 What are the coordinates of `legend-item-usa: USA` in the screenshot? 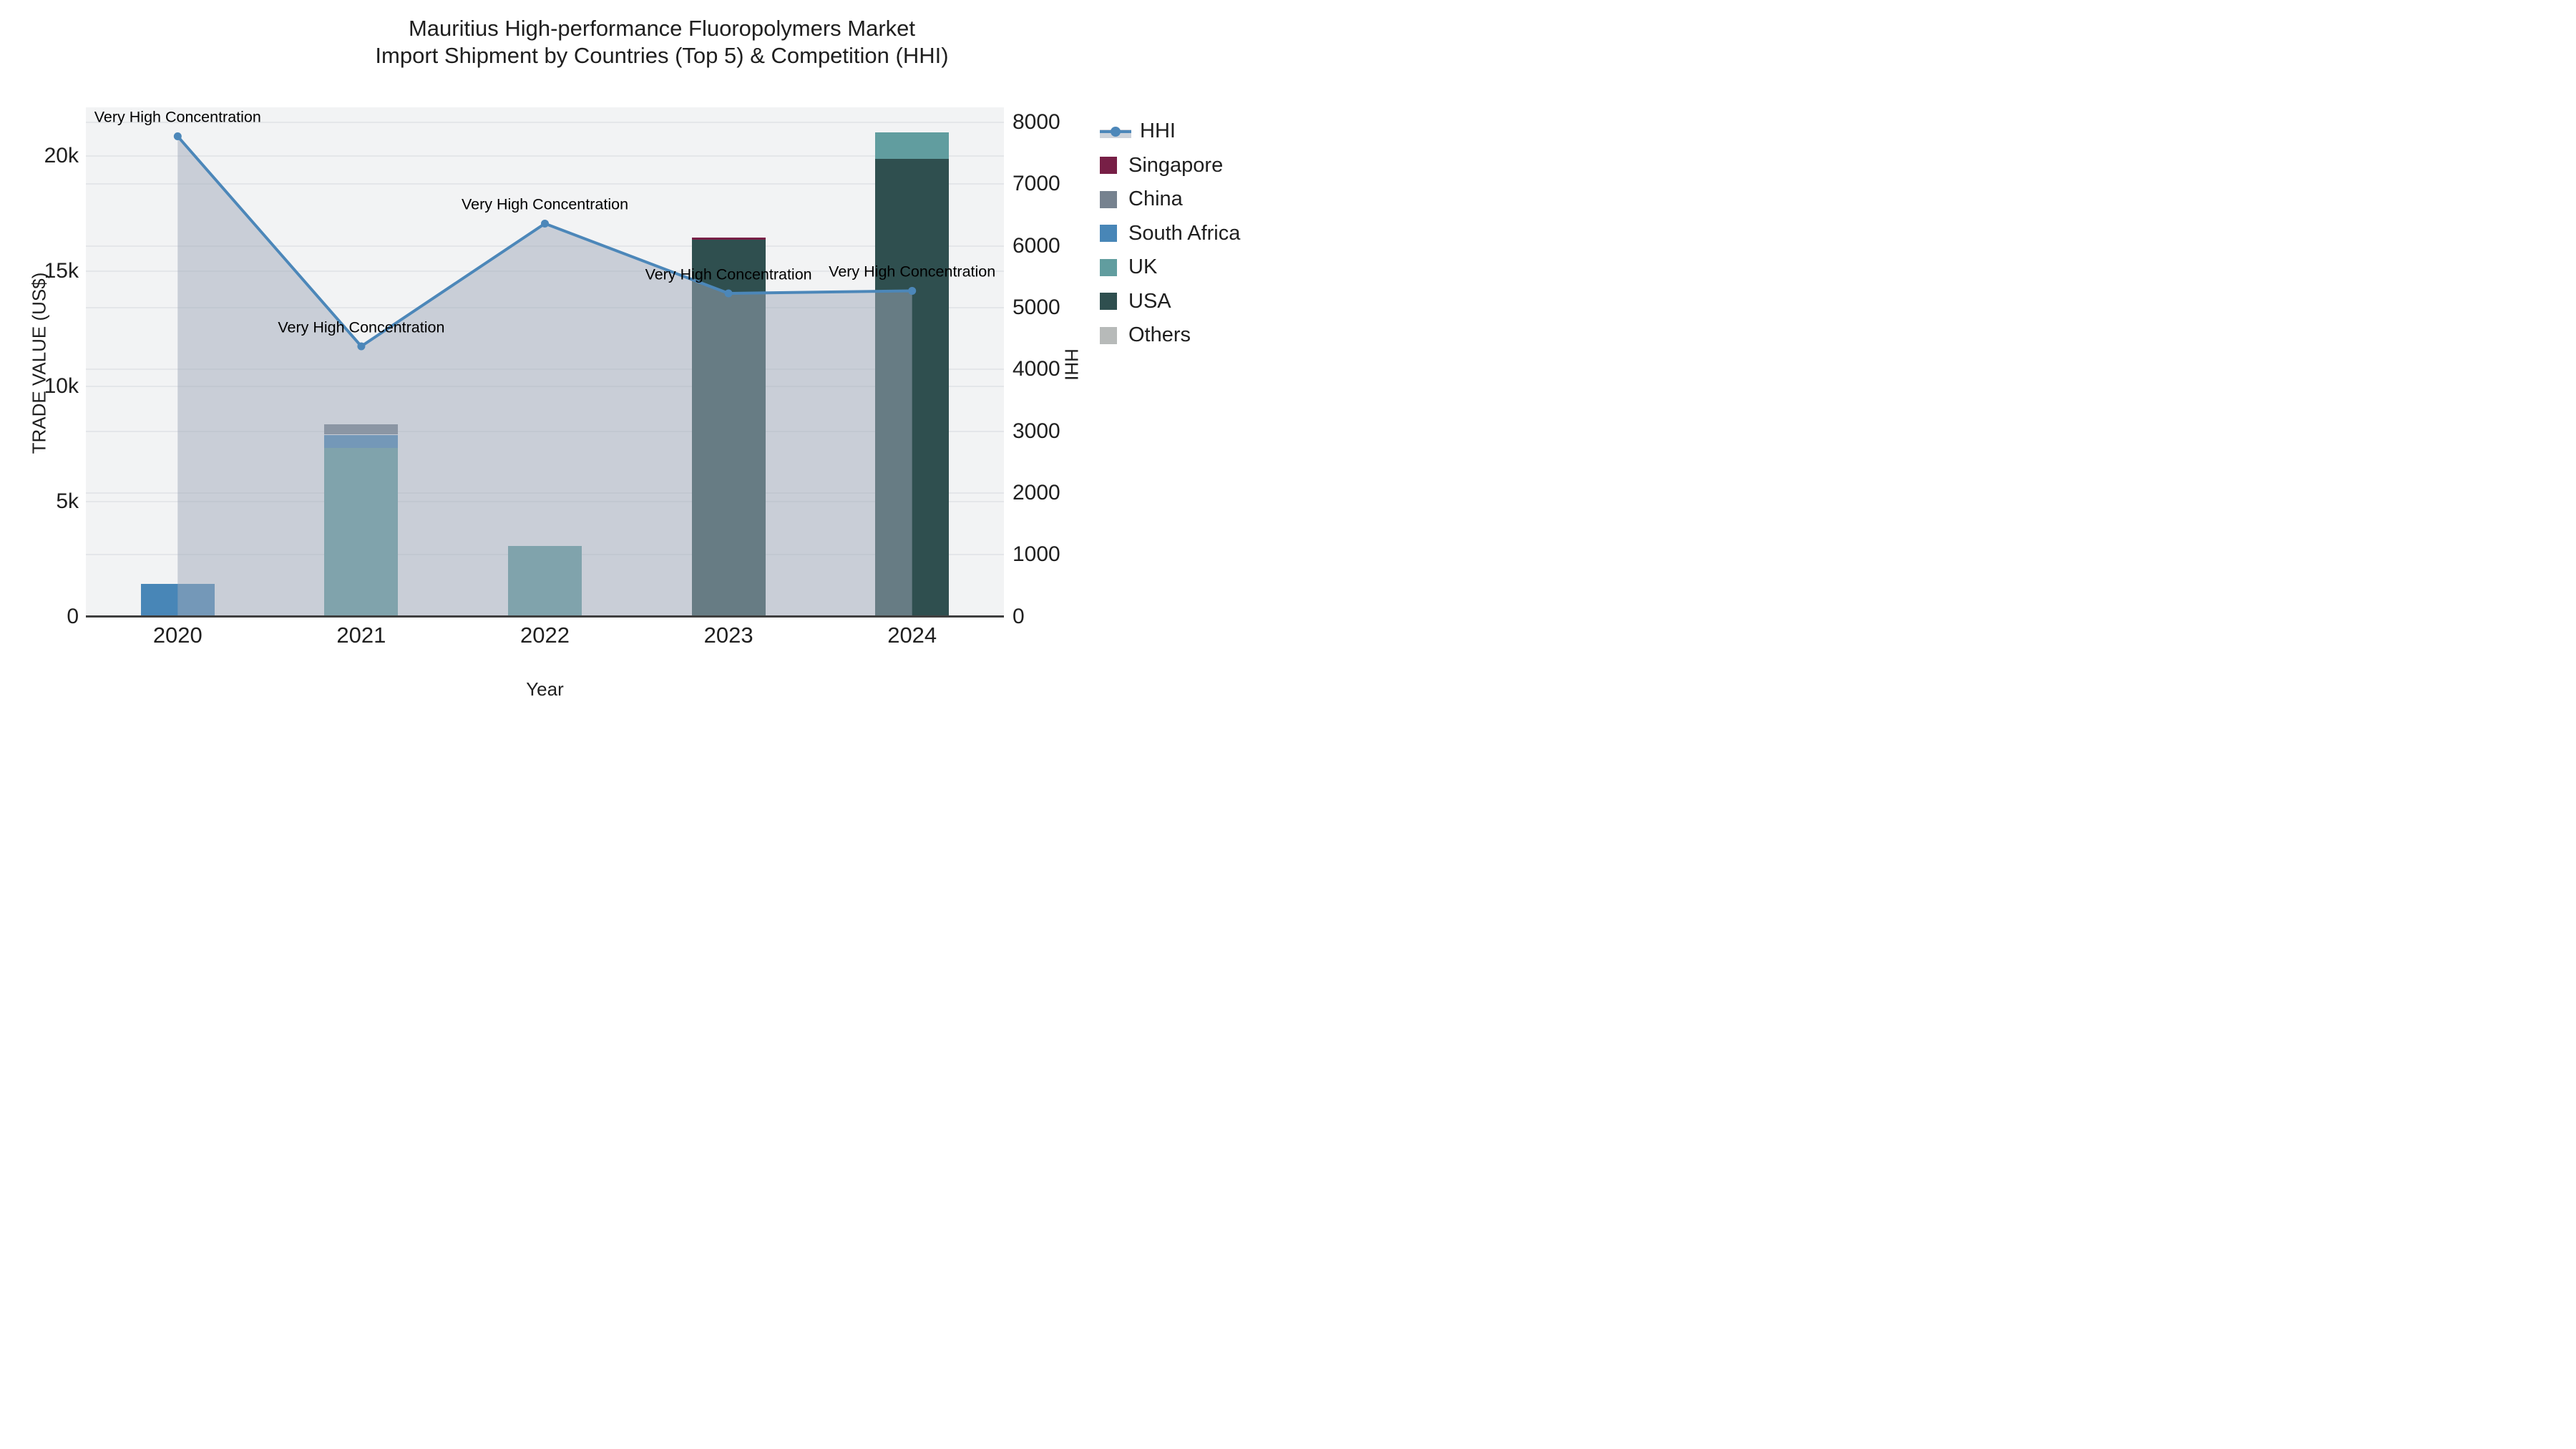 It's located at (1170, 302).